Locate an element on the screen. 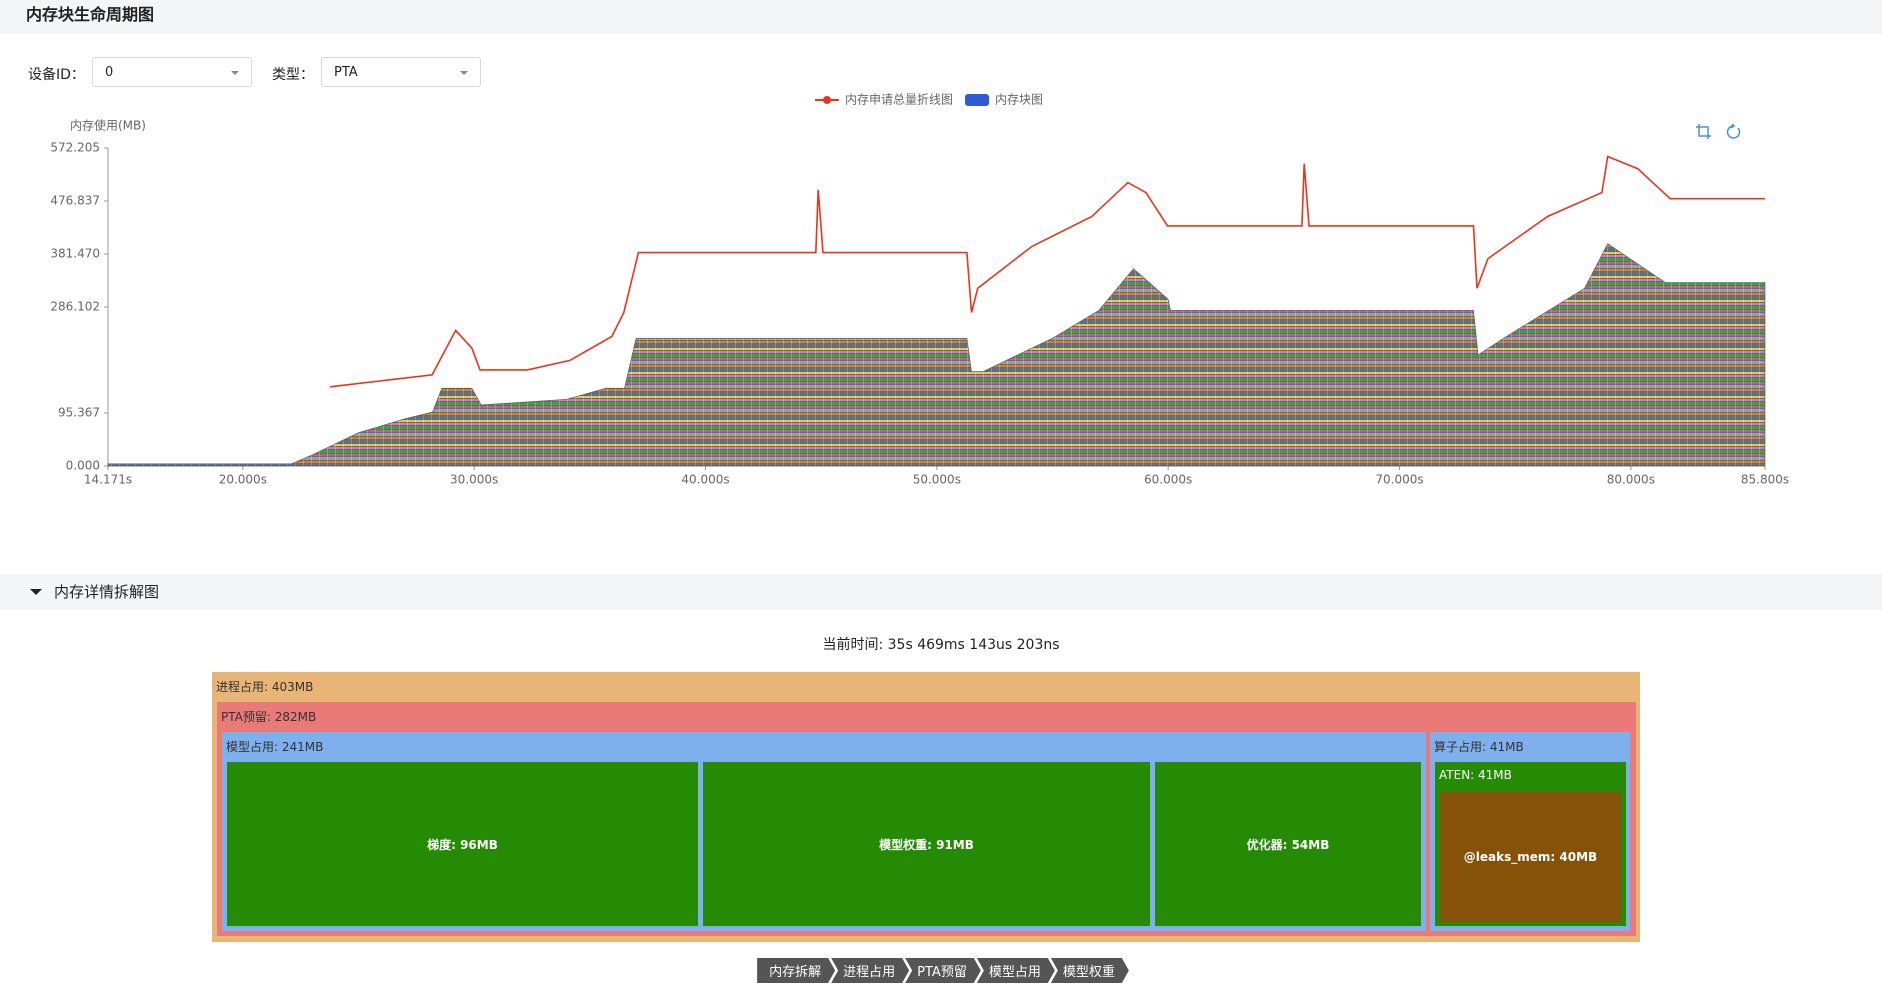  legend-label: 内存申请总量折线图 is located at coordinates (899, 99).